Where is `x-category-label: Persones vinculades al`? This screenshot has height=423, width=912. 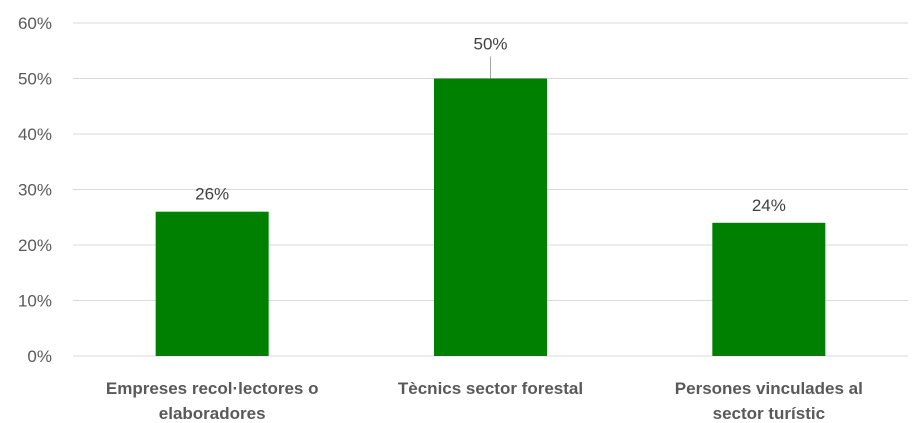
x-category-label: Persones vinculades al is located at coordinates (769, 388).